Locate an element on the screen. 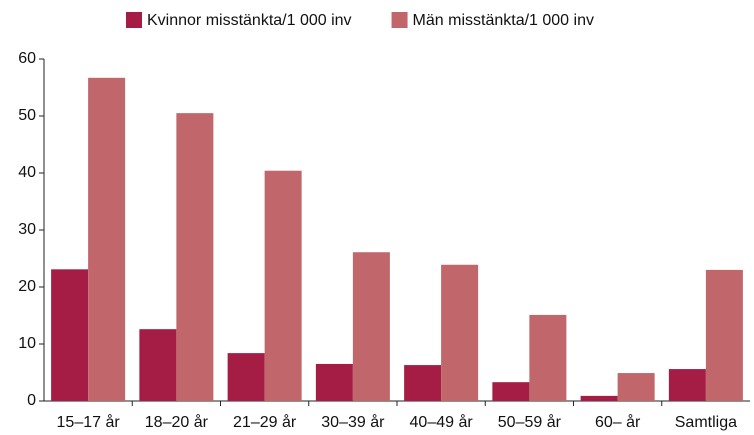  y-tick-label: 0 is located at coordinates (31, 400).